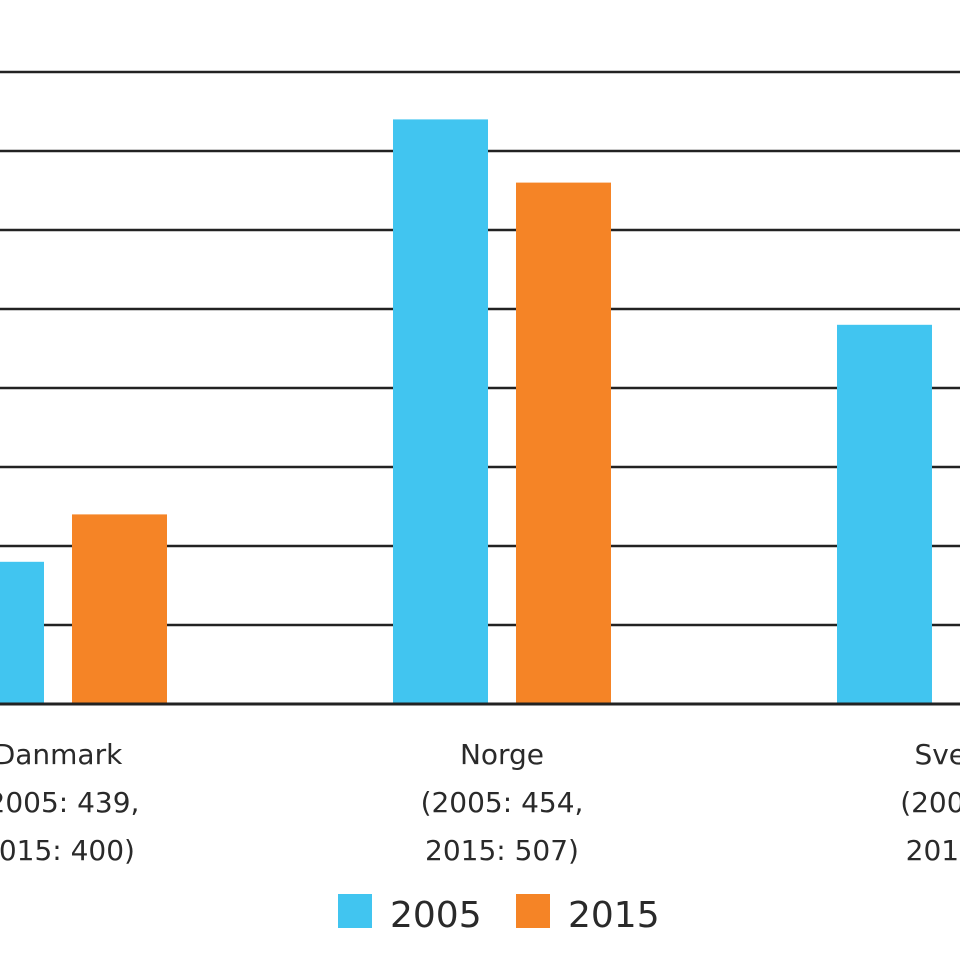  What do you see at coordinates (355, 911) in the screenshot?
I see `legend-swatch-2005` at bounding box center [355, 911].